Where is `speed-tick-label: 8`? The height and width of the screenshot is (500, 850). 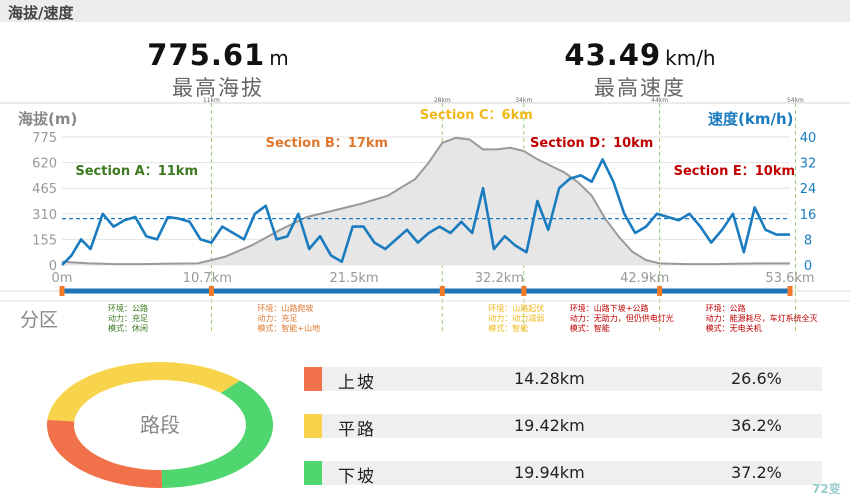
speed-tick-label: 8 is located at coordinates (808, 240).